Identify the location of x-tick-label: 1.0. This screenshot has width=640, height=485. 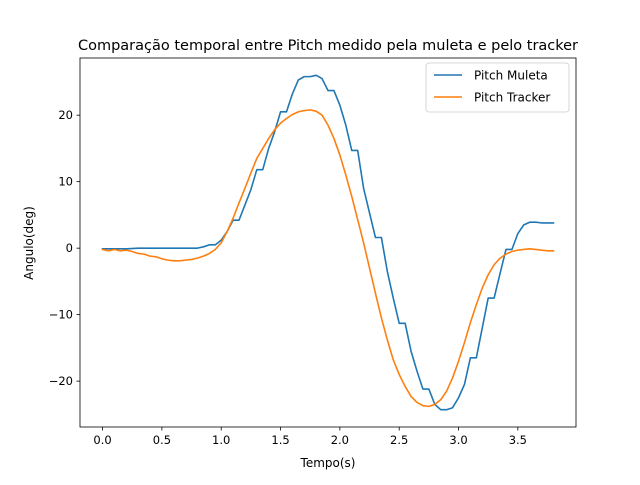
(221, 440).